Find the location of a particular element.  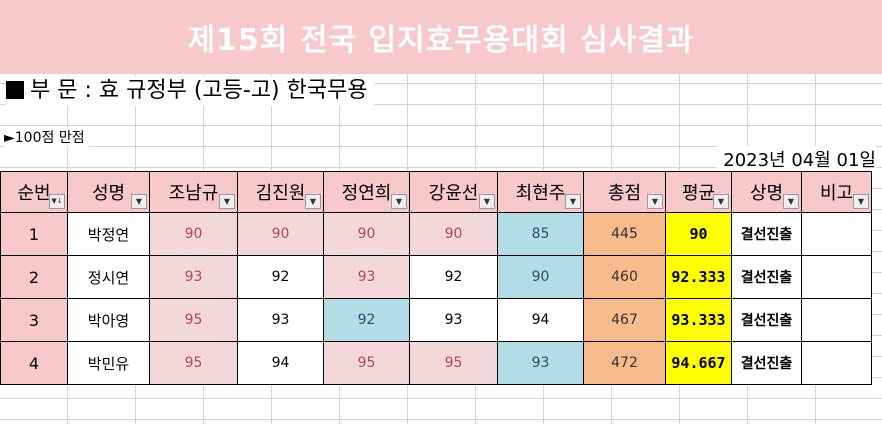

table-row: 1 박정연 90 90 90 90 85 445 90 결선진출 is located at coordinates (436, 234).